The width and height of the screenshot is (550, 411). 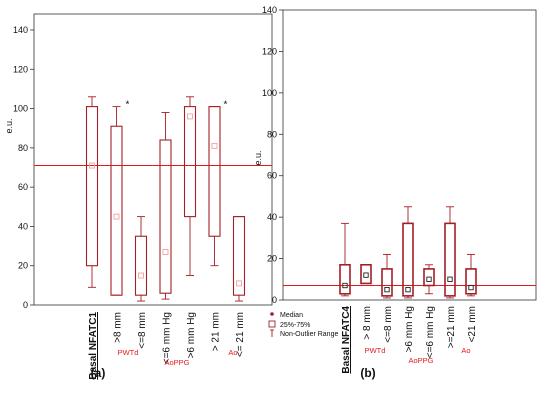 I want to click on category-label: >8 mm, so click(x=118, y=327).